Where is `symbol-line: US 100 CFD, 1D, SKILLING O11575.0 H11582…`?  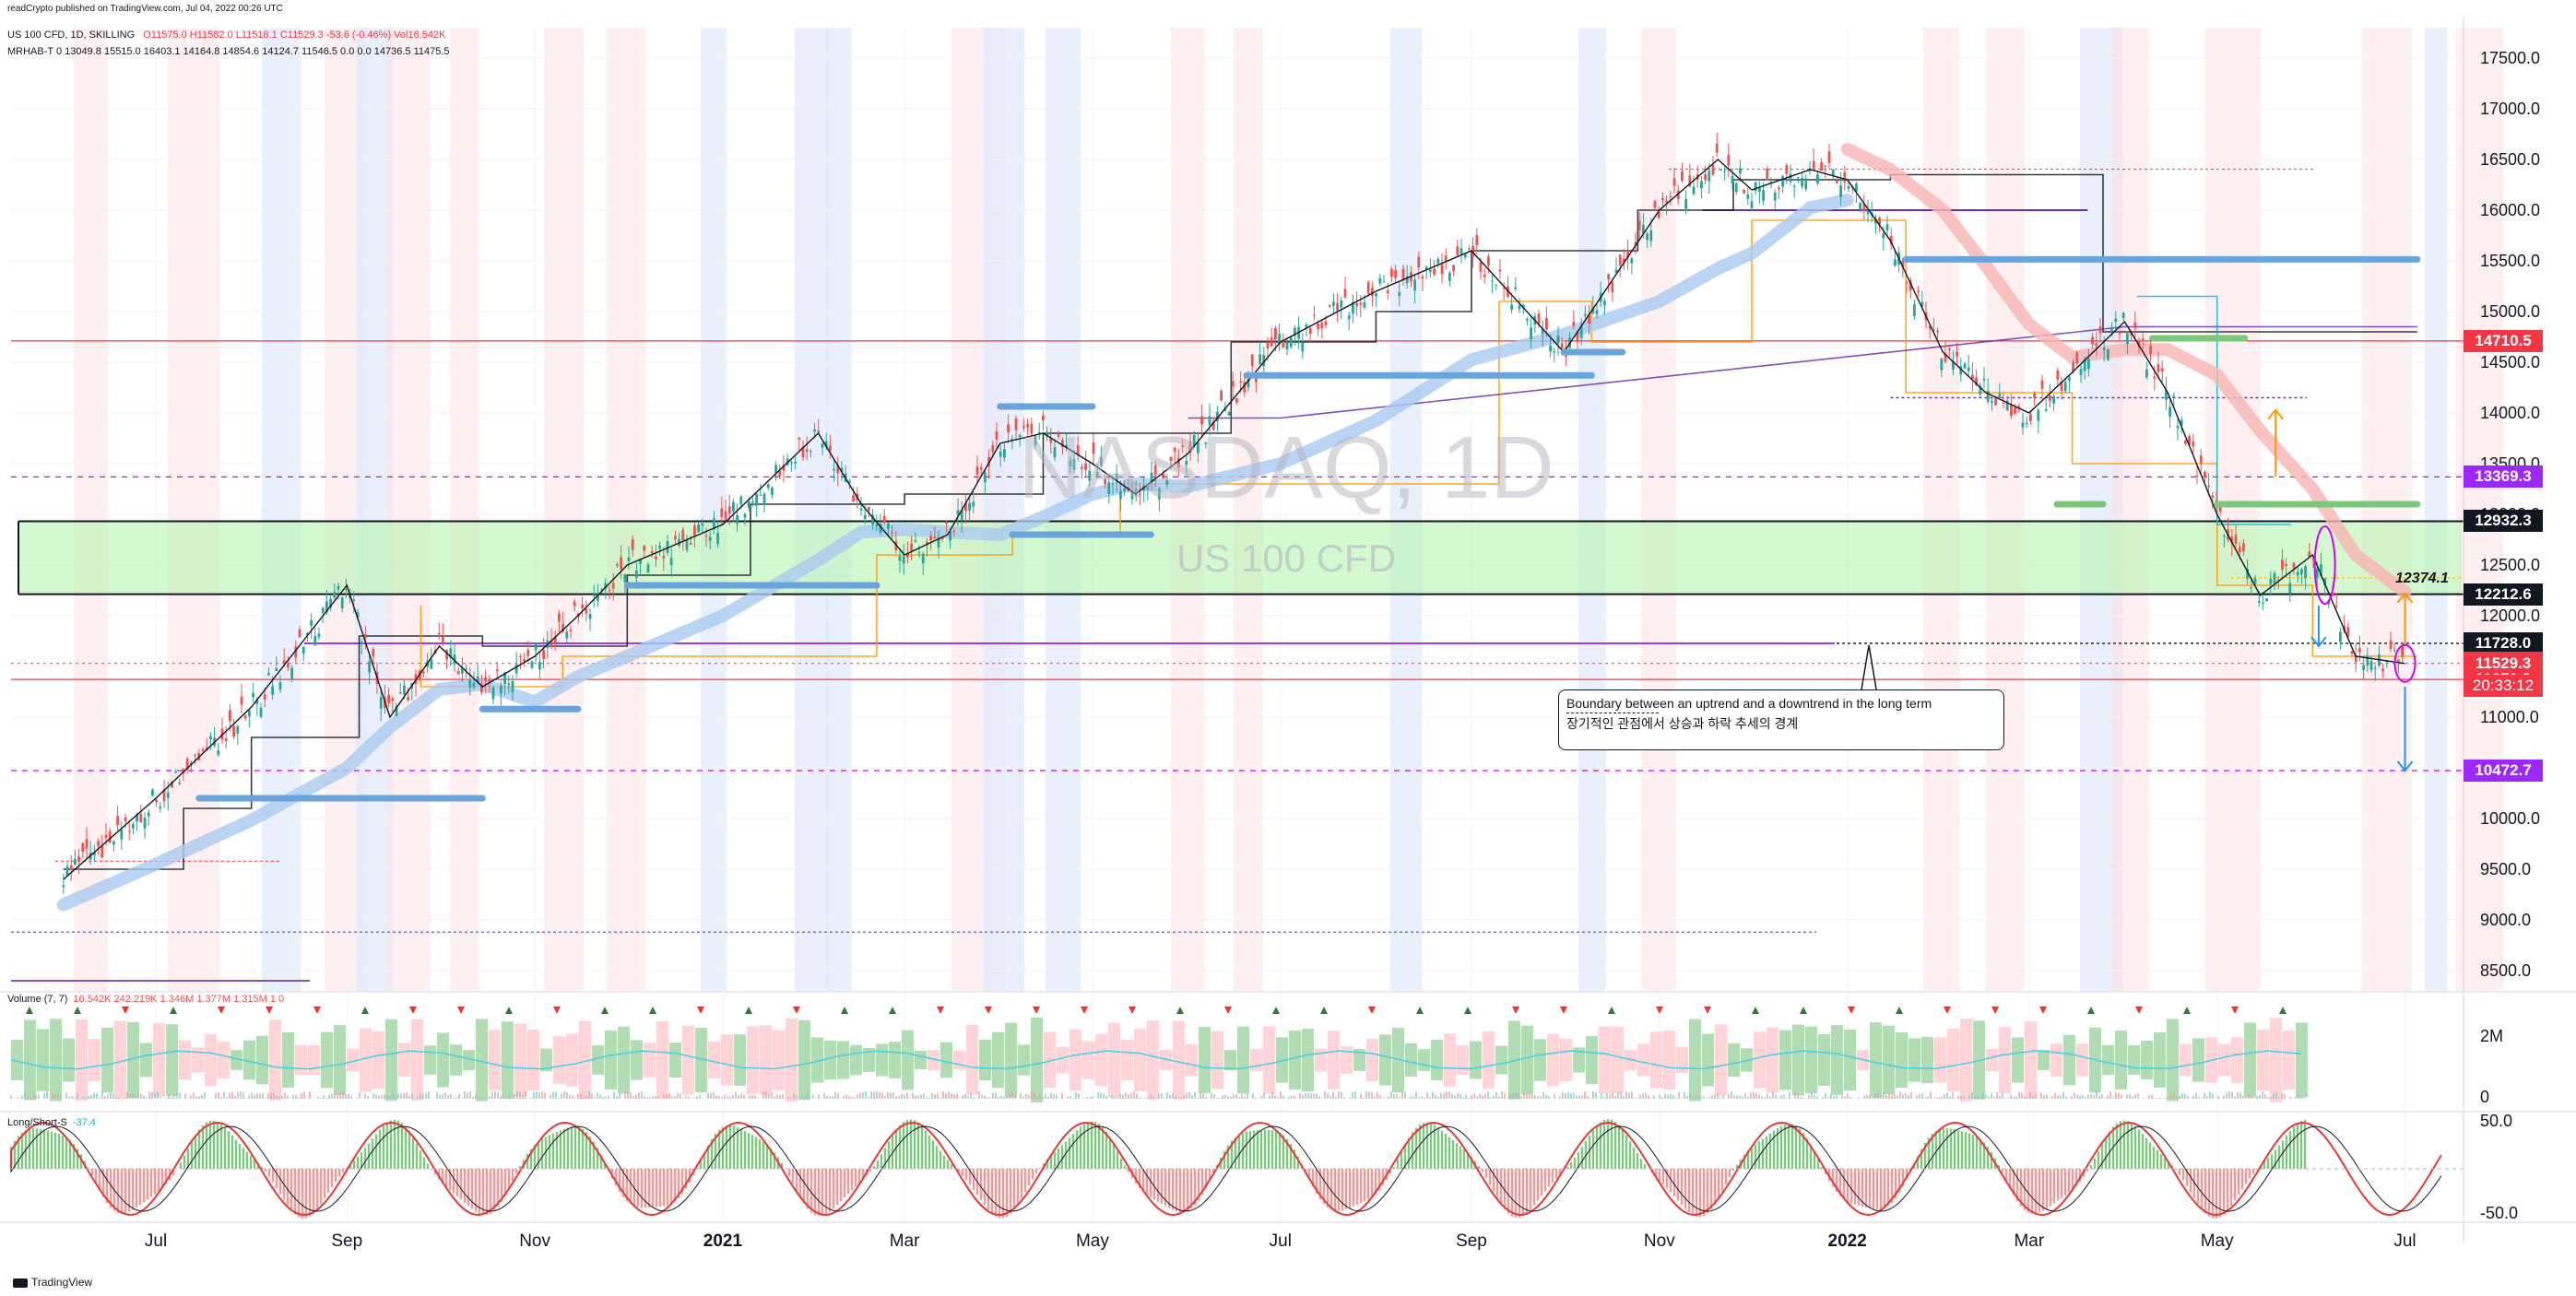
symbol-line: US 100 CFD, 1D, SKILLING O11575.0 H11582… is located at coordinates (229, 35).